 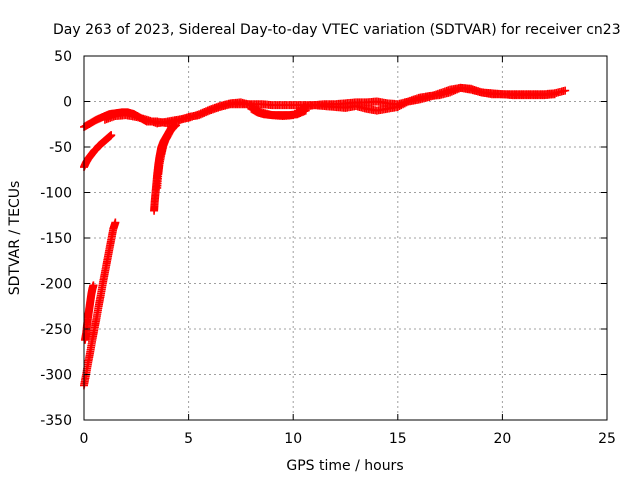 I want to click on x-tick-label: 5, so click(x=188, y=439).